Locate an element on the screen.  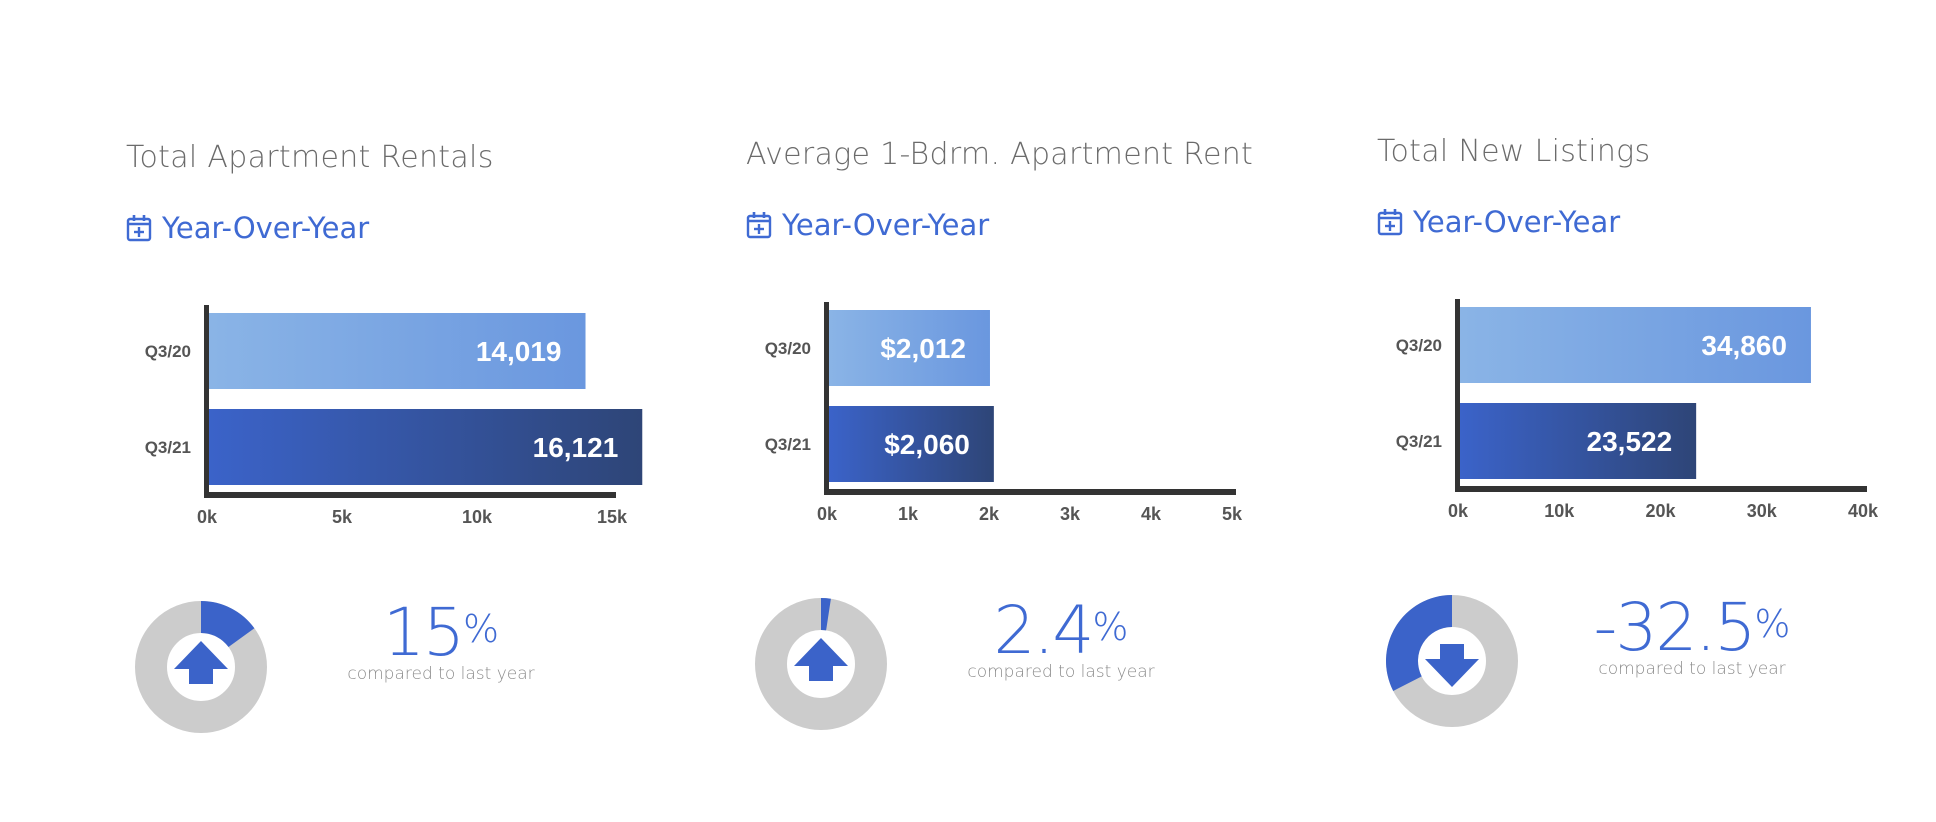
x-tick-label: 20k is located at coordinates (1660, 511).